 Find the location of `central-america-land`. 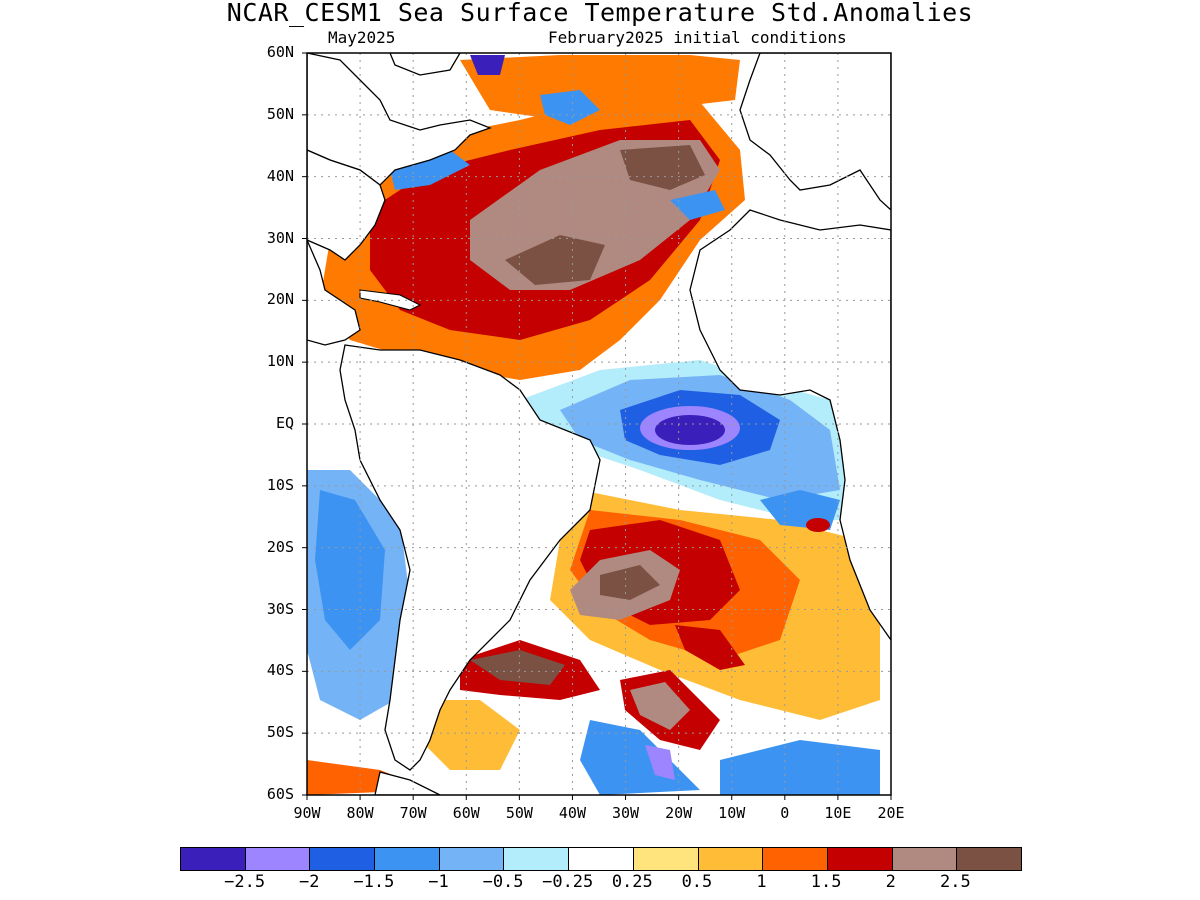

central-america-land is located at coordinates (334, 292).